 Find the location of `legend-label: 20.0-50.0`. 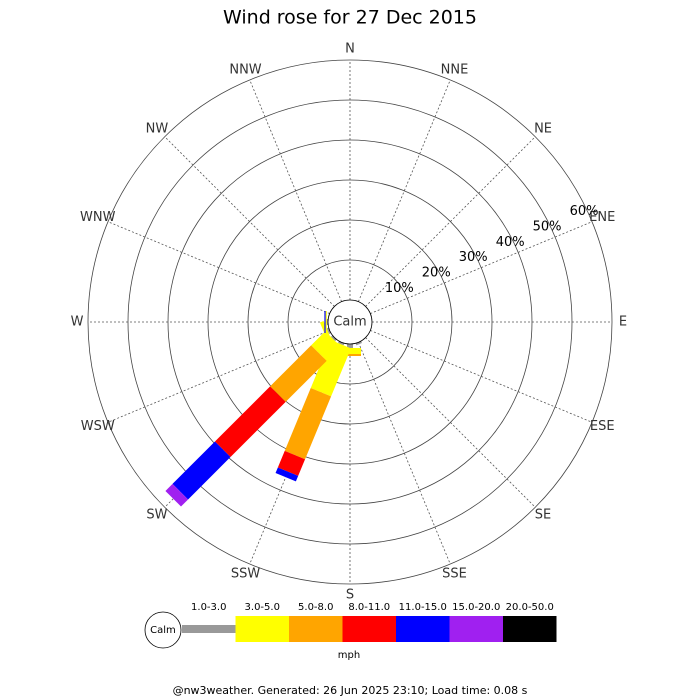

legend-label: 20.0-50.0 is located at coordinates (530, 607).